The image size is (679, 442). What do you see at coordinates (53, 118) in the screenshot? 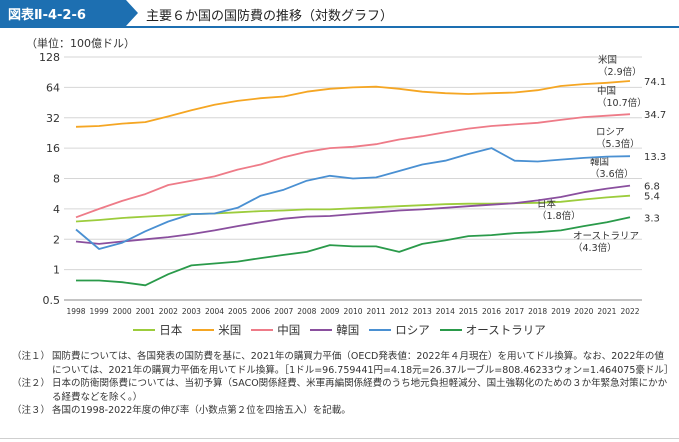
I see `y-tick-label: 32` at bounding box center [53, 118].